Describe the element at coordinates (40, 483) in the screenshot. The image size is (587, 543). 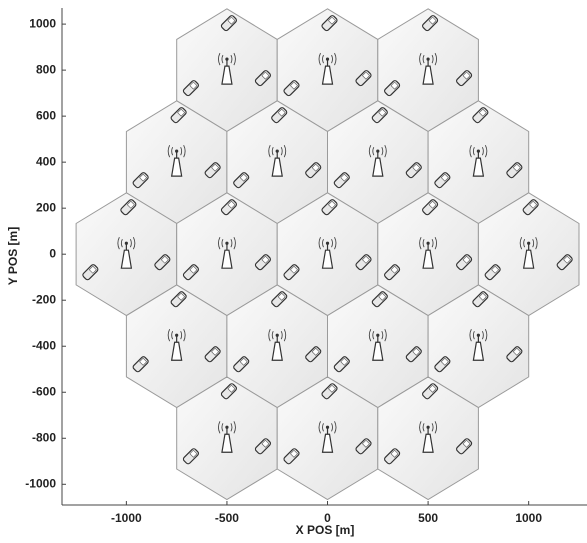
I see `y-tick-label: -1000` at that location.